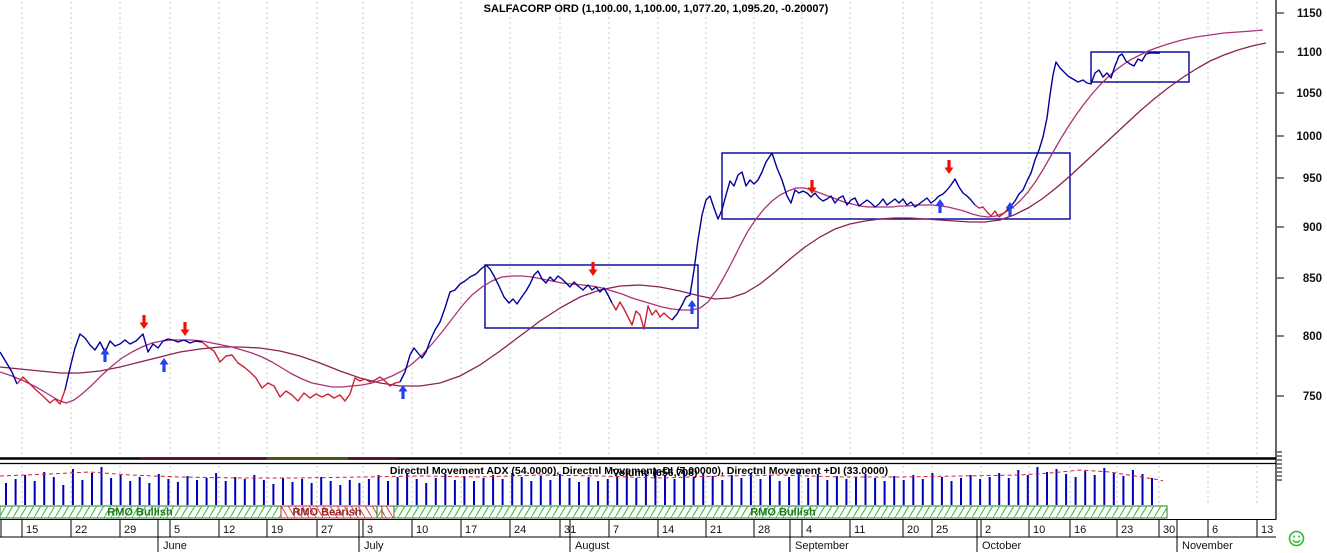  I want to click on month-label: October, so click(1001, 546).